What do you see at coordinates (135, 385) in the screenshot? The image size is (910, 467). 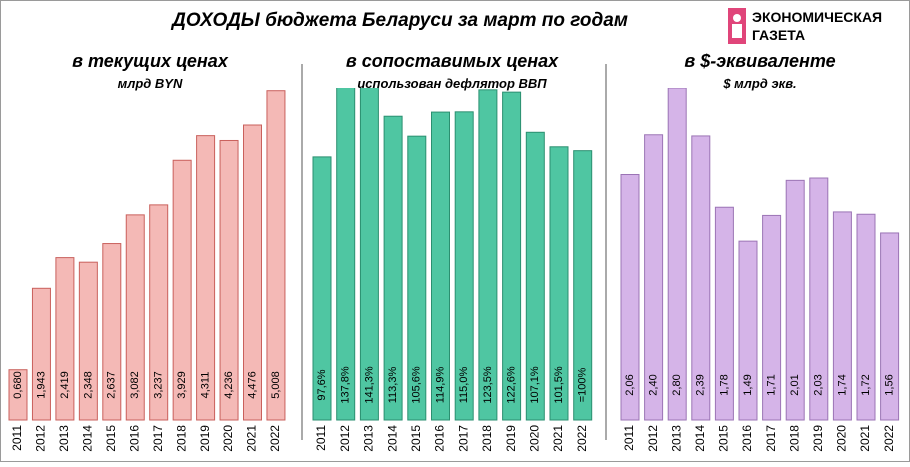 I see `value-label: 3,082` at bounding box center [135, 385].